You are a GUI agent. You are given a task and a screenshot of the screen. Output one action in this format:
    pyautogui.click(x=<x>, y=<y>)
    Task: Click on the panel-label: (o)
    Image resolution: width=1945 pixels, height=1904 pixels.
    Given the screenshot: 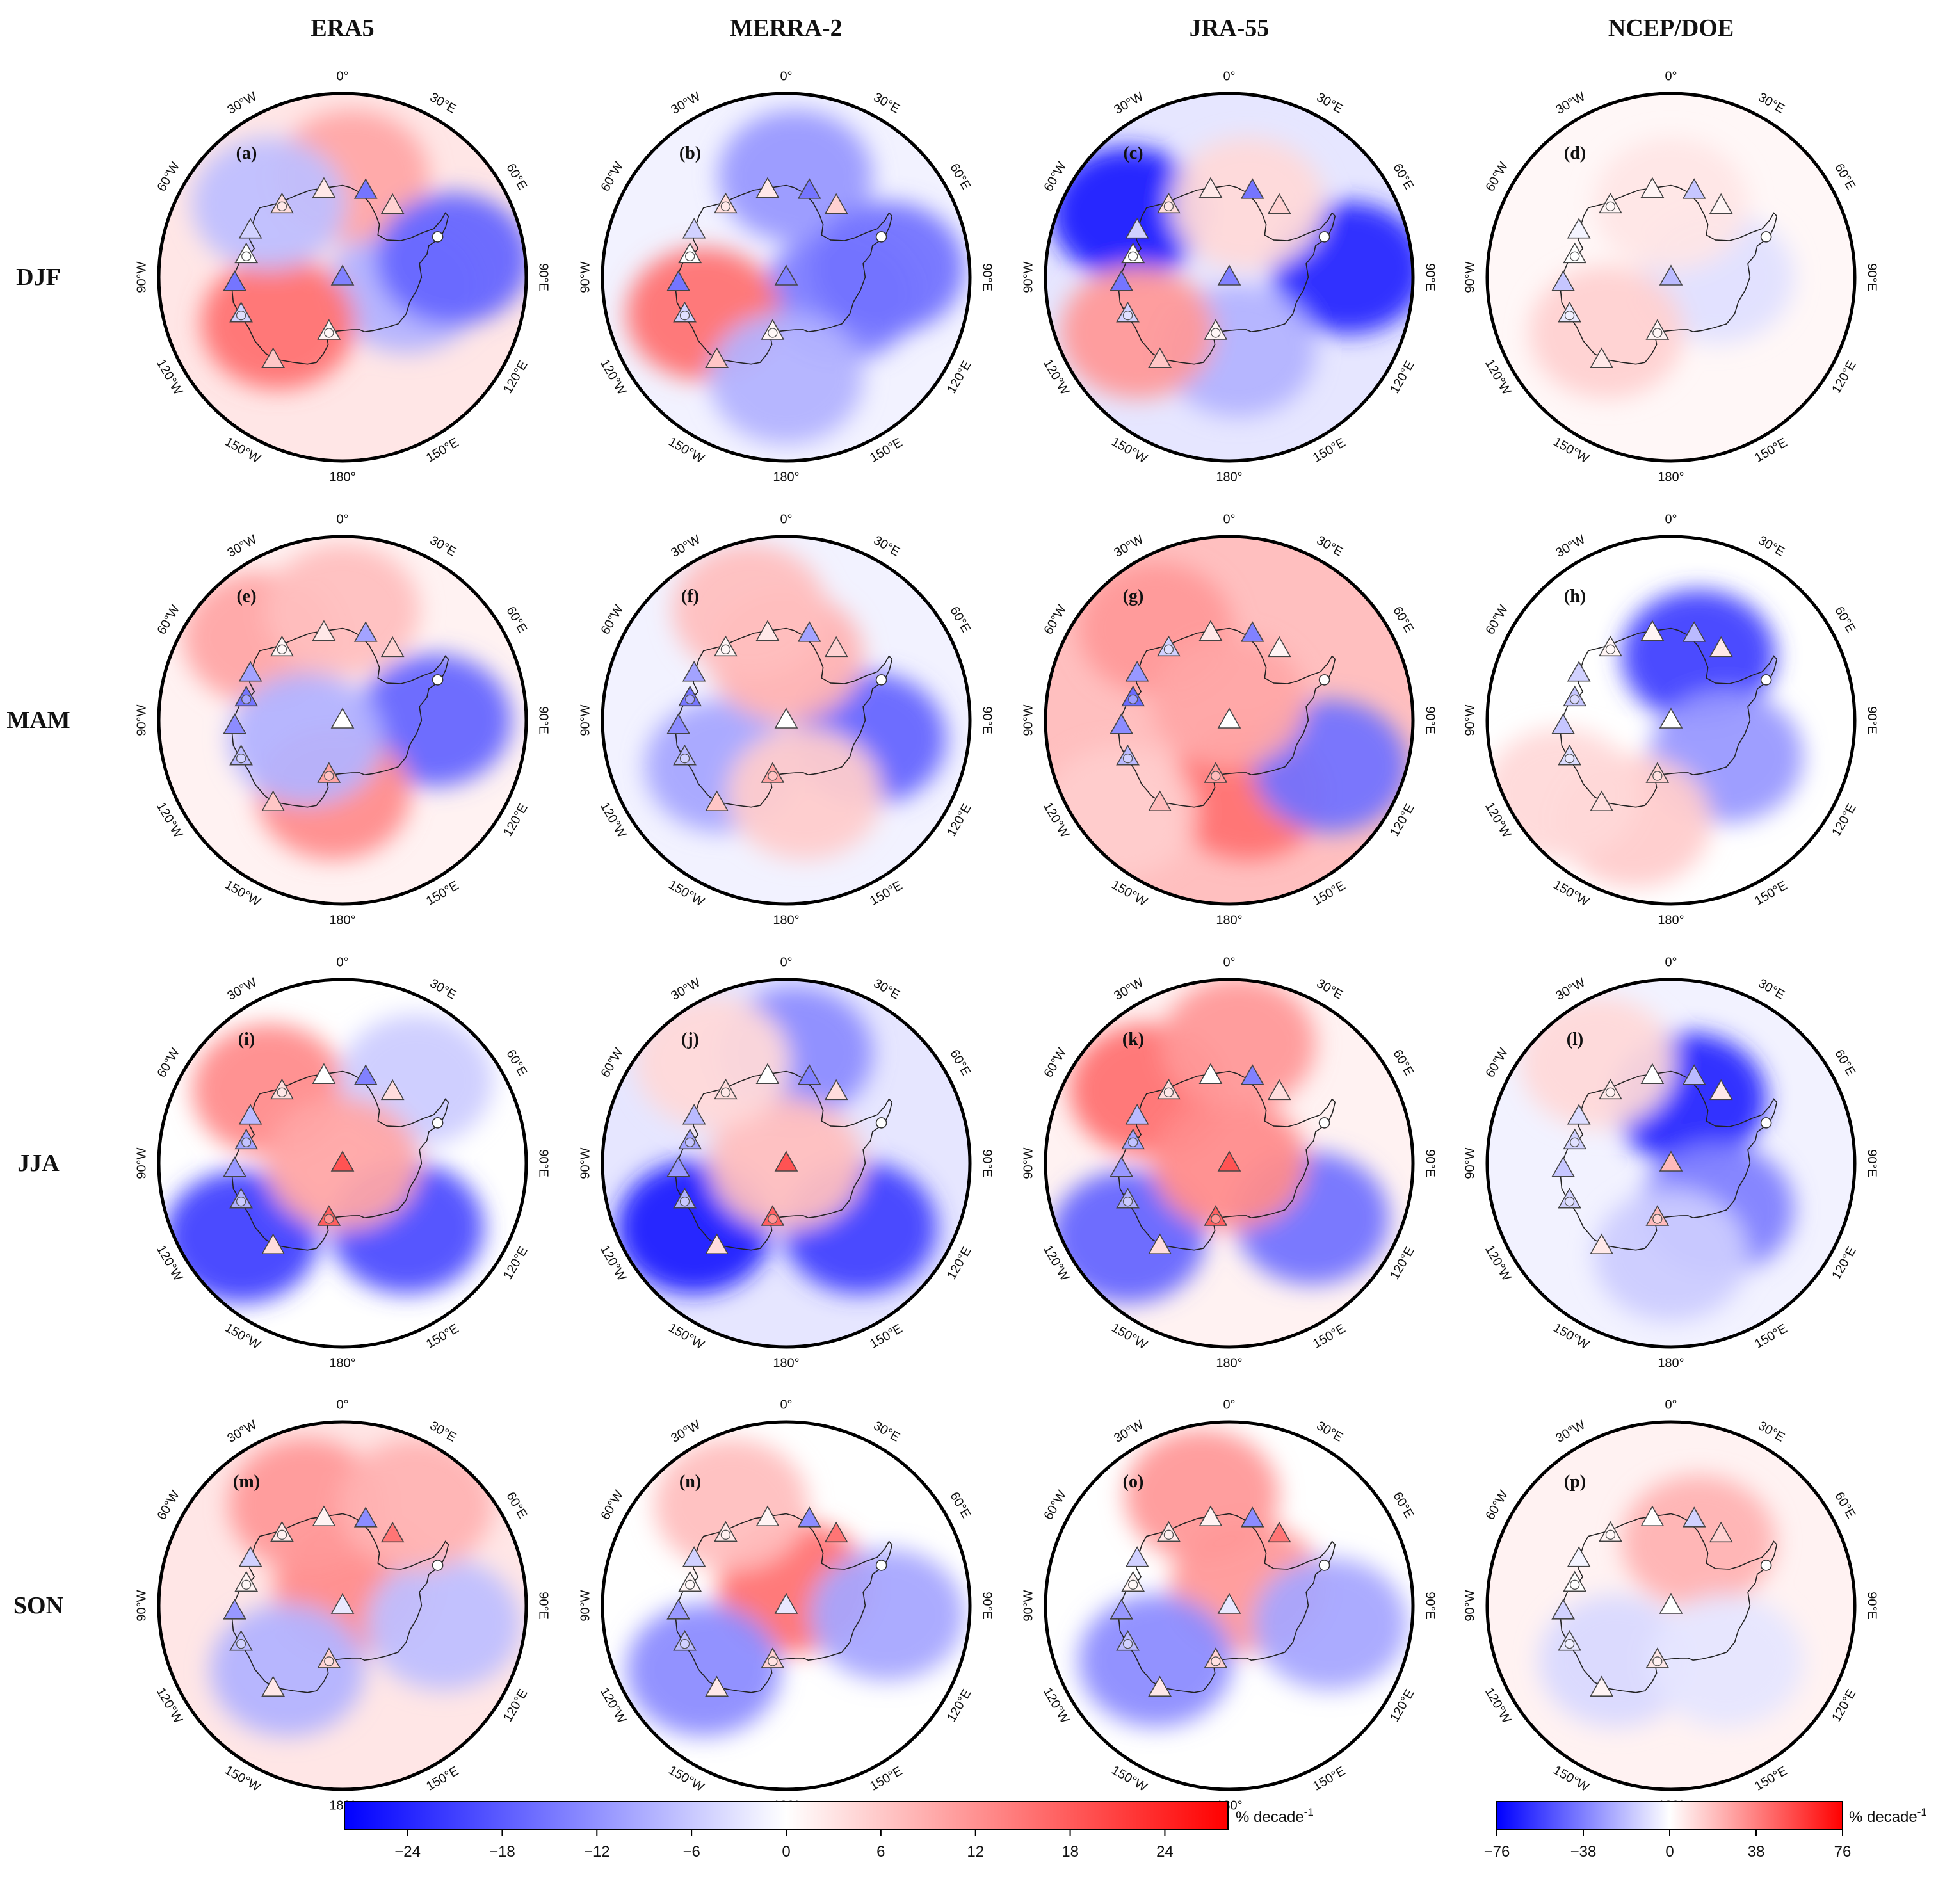 What is the action you would take?
    pyautogui.click(x=1133, y=1482)
    